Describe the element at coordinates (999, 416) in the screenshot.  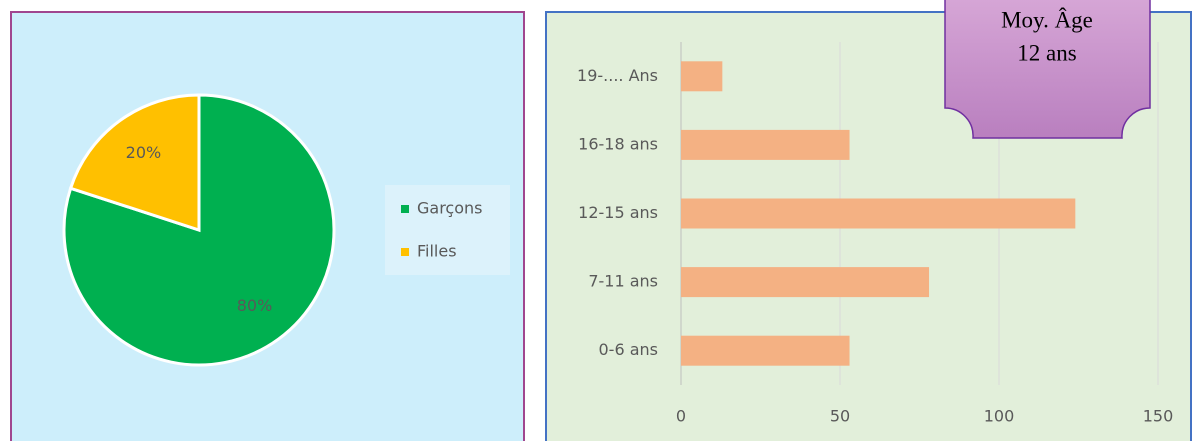
I see `x-tick-label: 100` at that location.